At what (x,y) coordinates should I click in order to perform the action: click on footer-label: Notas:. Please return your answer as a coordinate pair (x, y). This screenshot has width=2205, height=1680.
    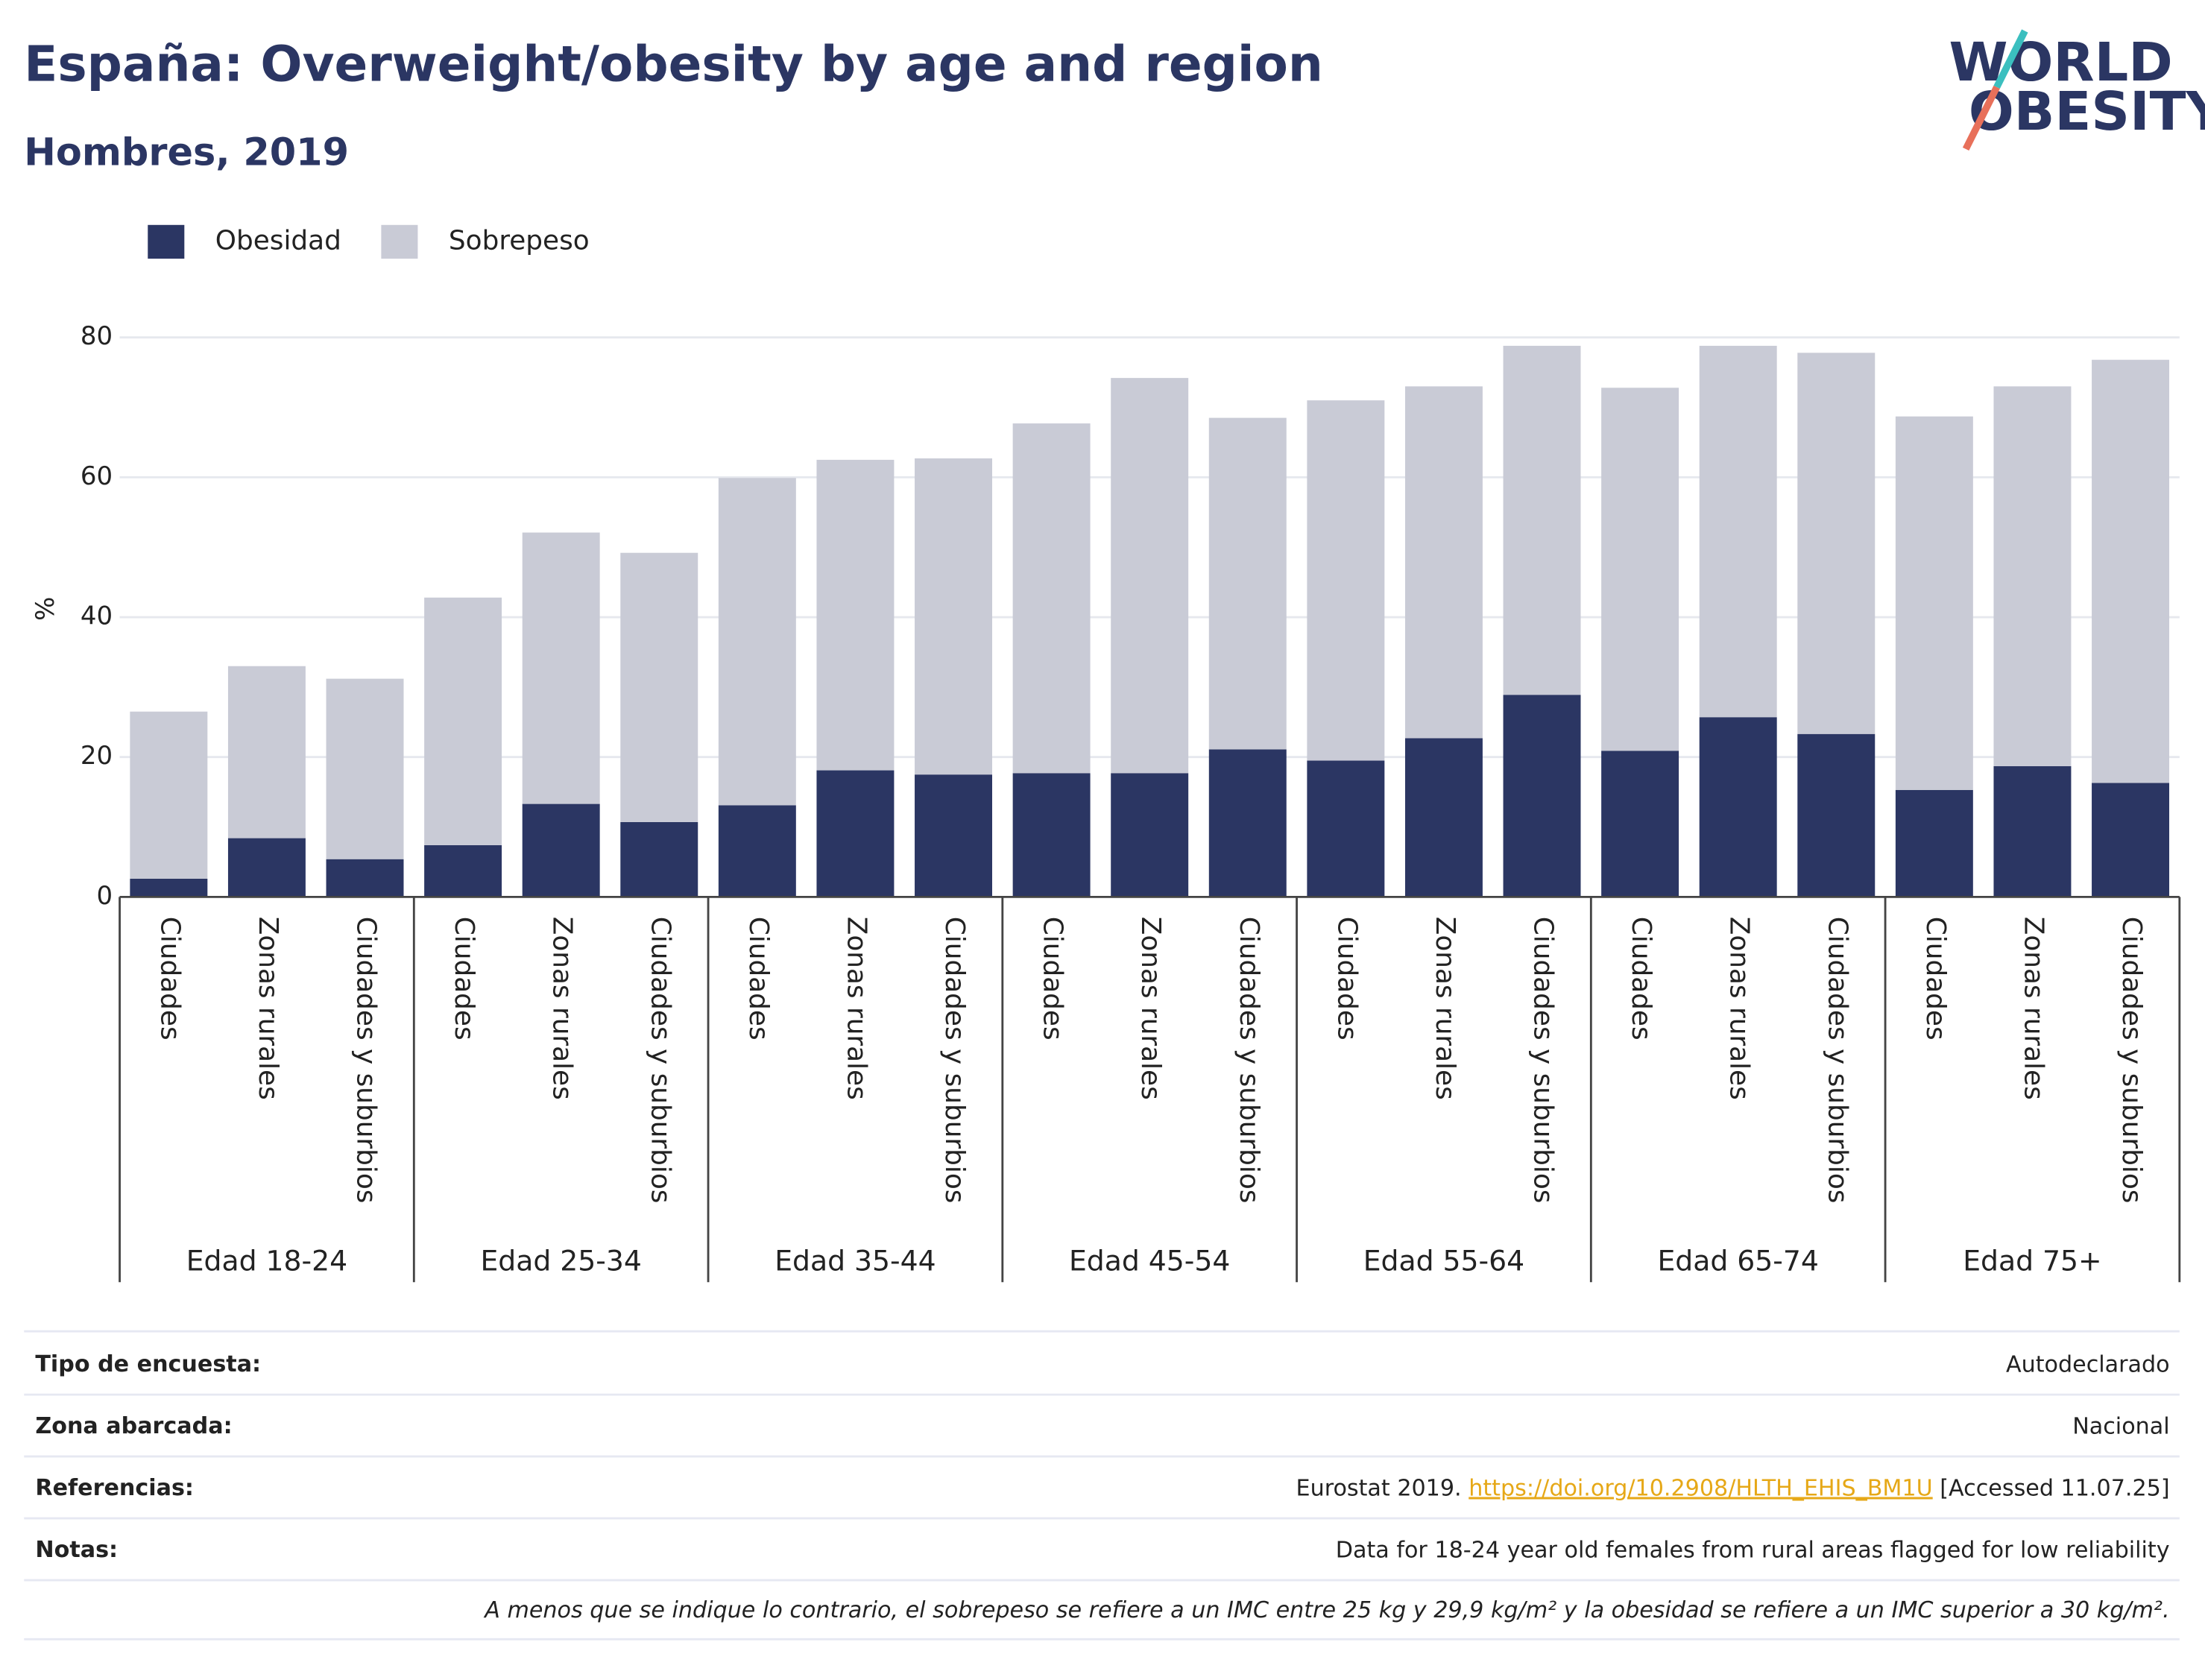
    Looking at the image, I should click on (76, 1550).